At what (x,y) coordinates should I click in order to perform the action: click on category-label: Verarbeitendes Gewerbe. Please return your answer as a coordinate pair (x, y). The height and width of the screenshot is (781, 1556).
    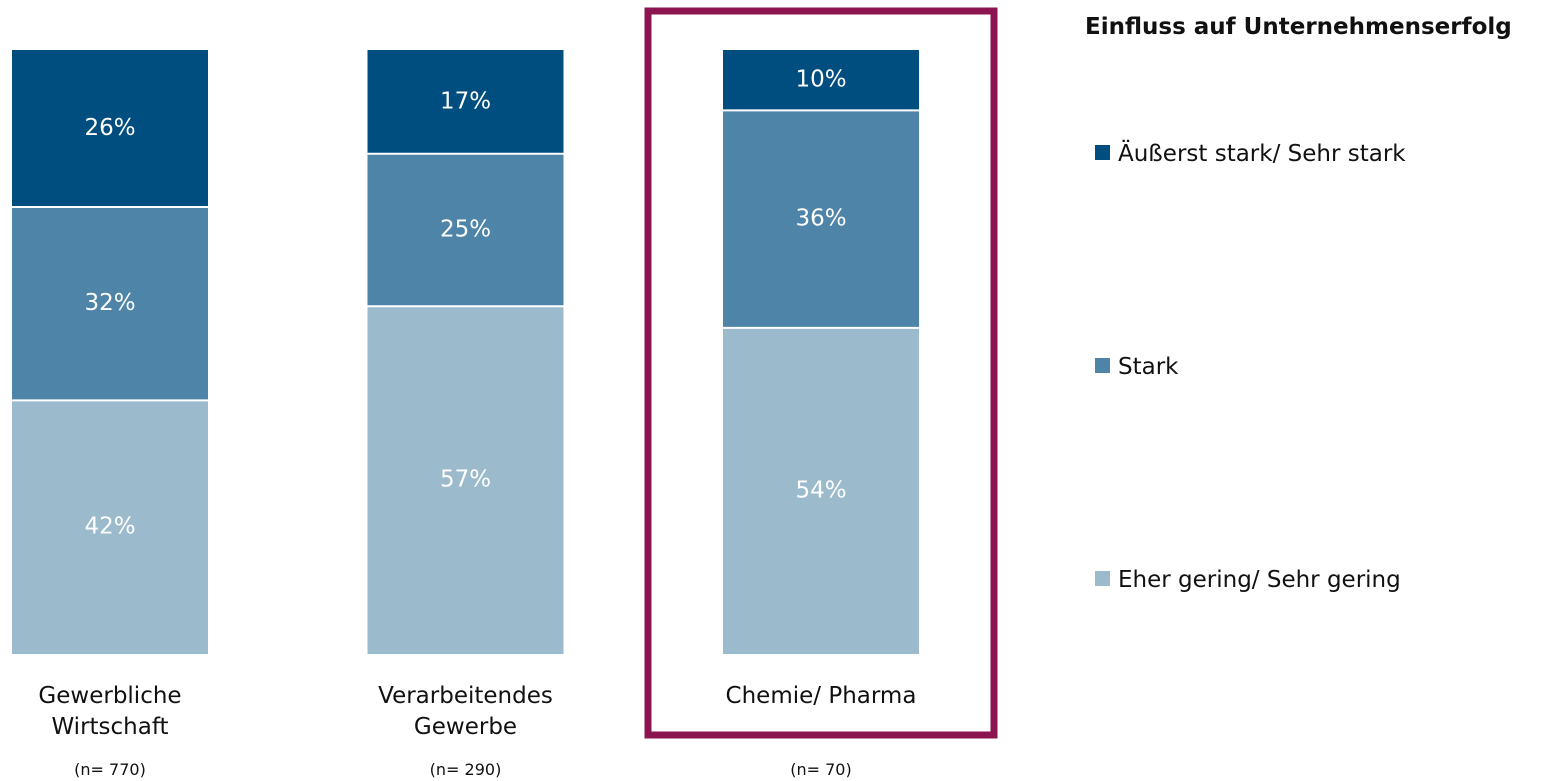
    Looking at the image, I should click on (465, 711).